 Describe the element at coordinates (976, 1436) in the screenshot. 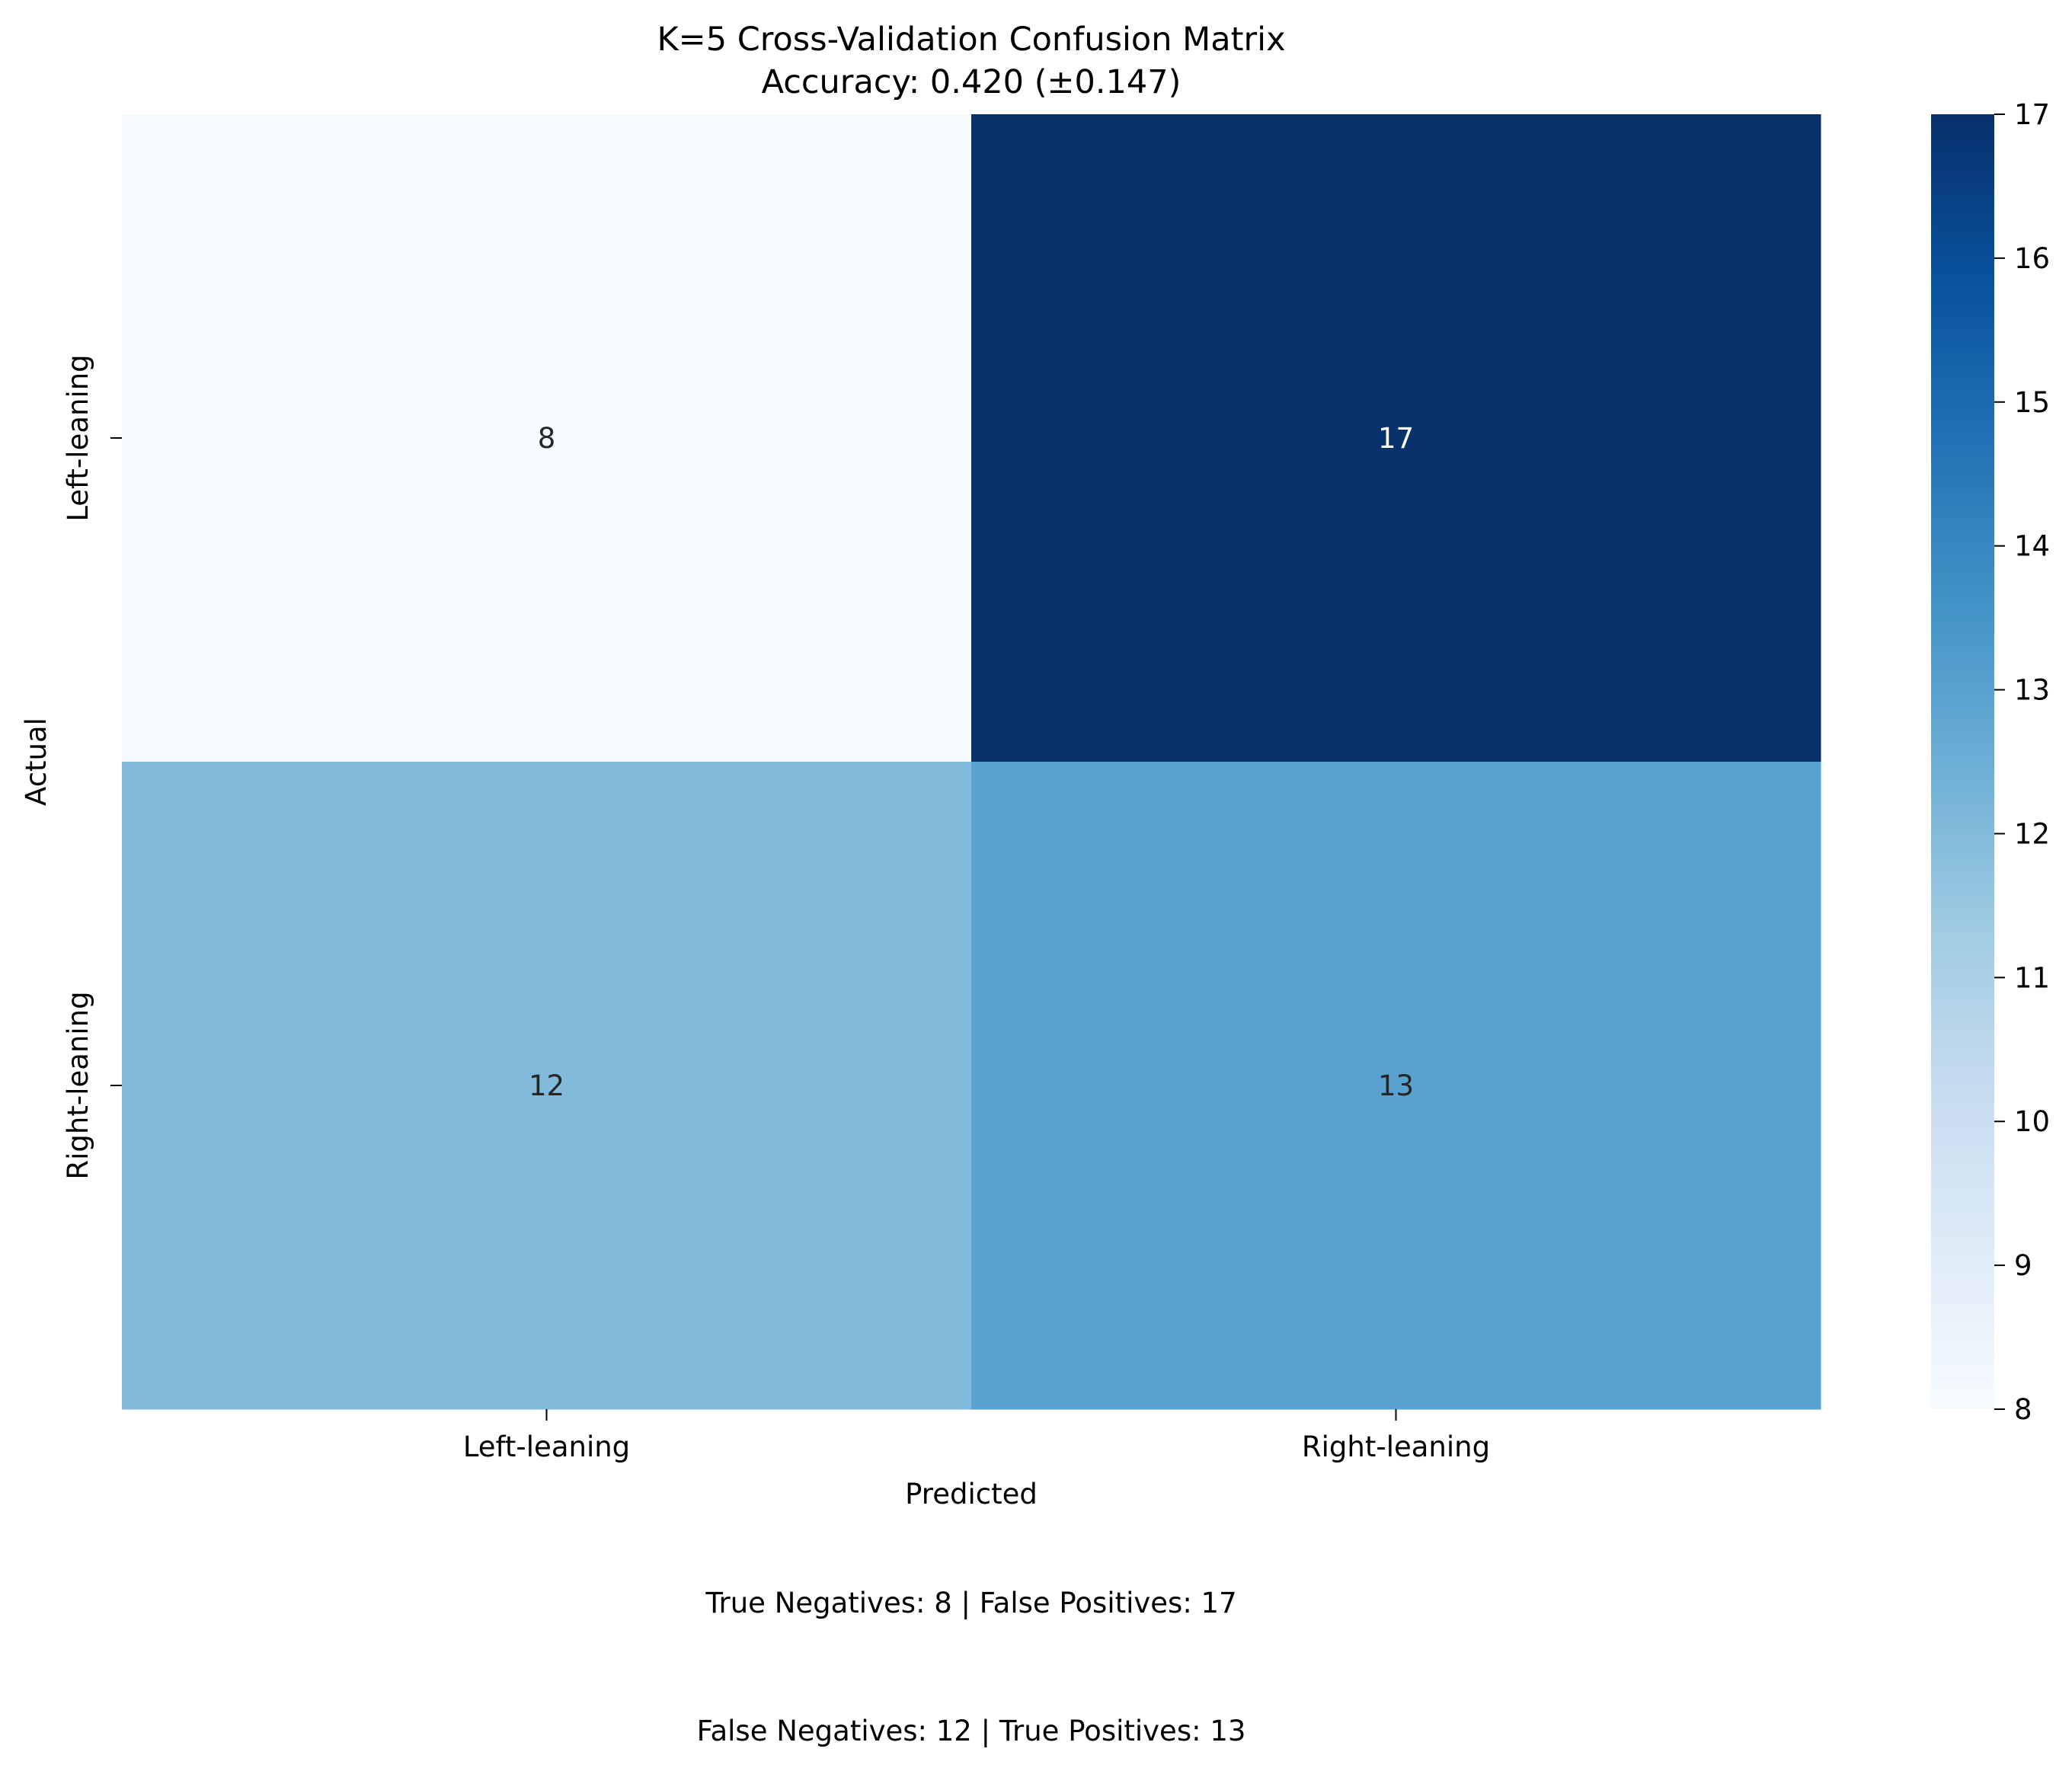

I see `x-axis-ticks: Left-leaning Right-leaning` at that location.